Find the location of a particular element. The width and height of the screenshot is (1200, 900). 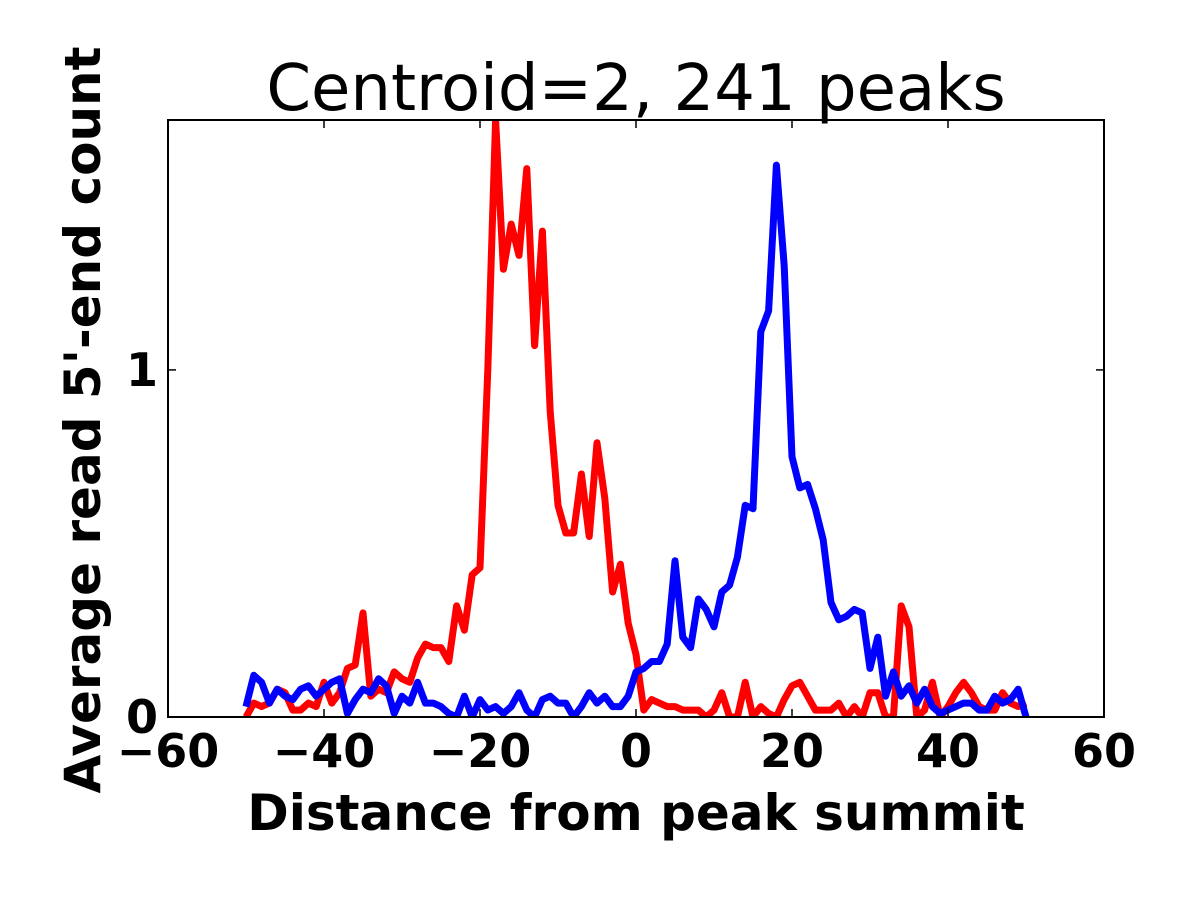

x-tick-label: 20 is located at coordinates (792, 751).